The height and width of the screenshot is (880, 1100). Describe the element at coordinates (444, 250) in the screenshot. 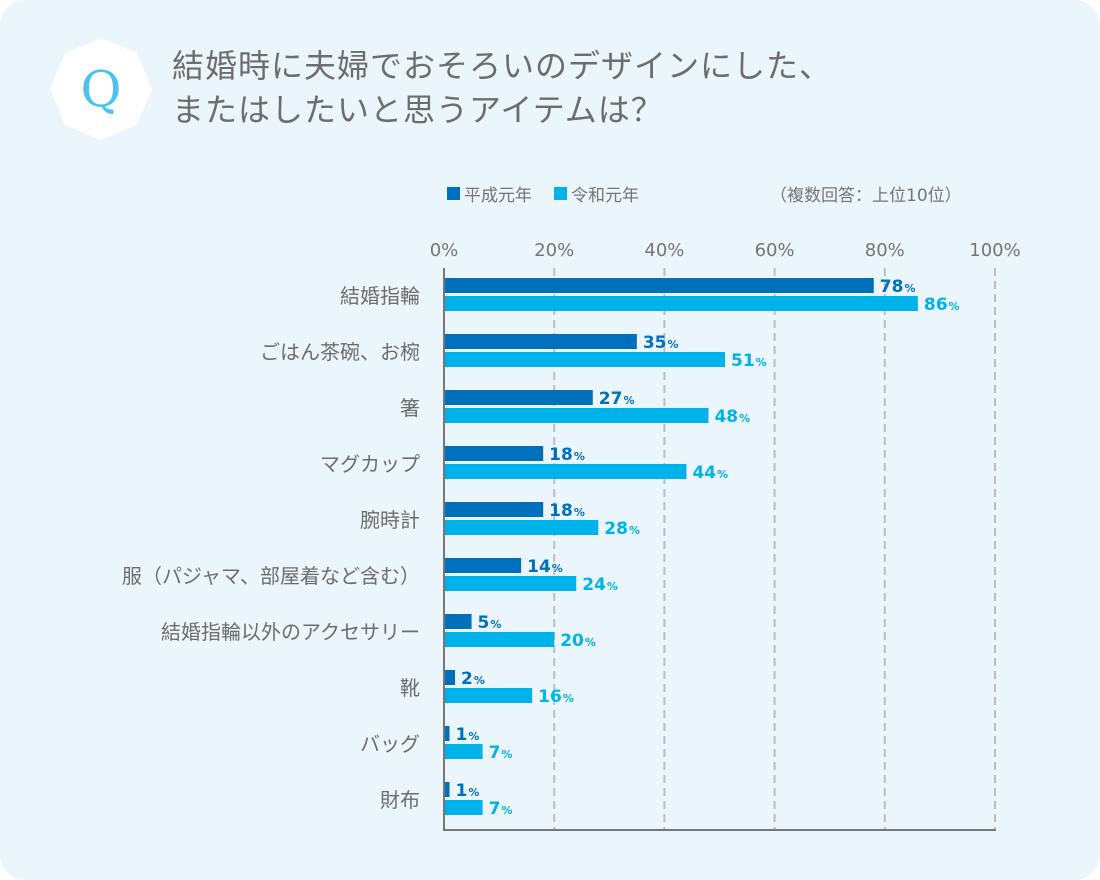

I see `x-tick-label: 0%` at that location.